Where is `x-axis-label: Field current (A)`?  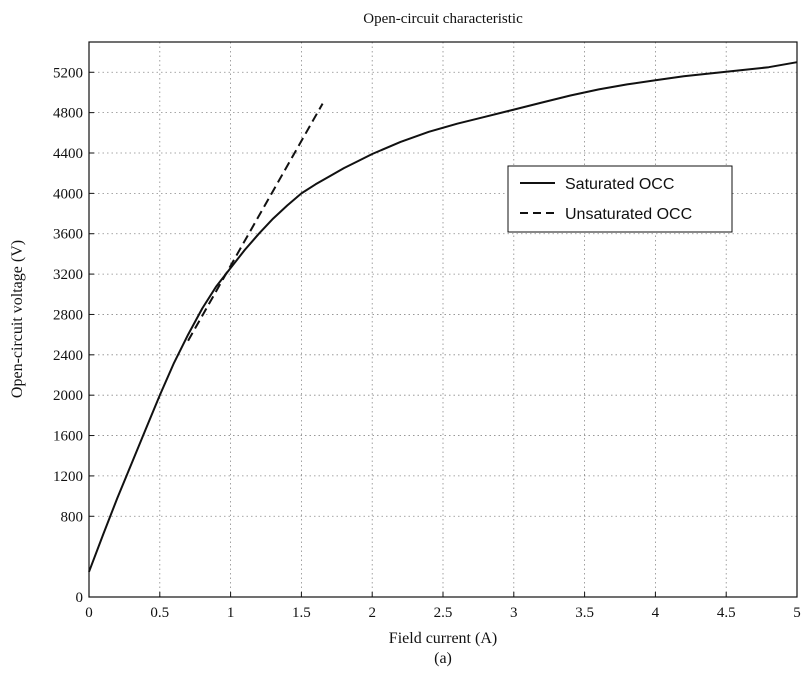 x-axis-label: Field current (A) is located at coordinates (443, 638).